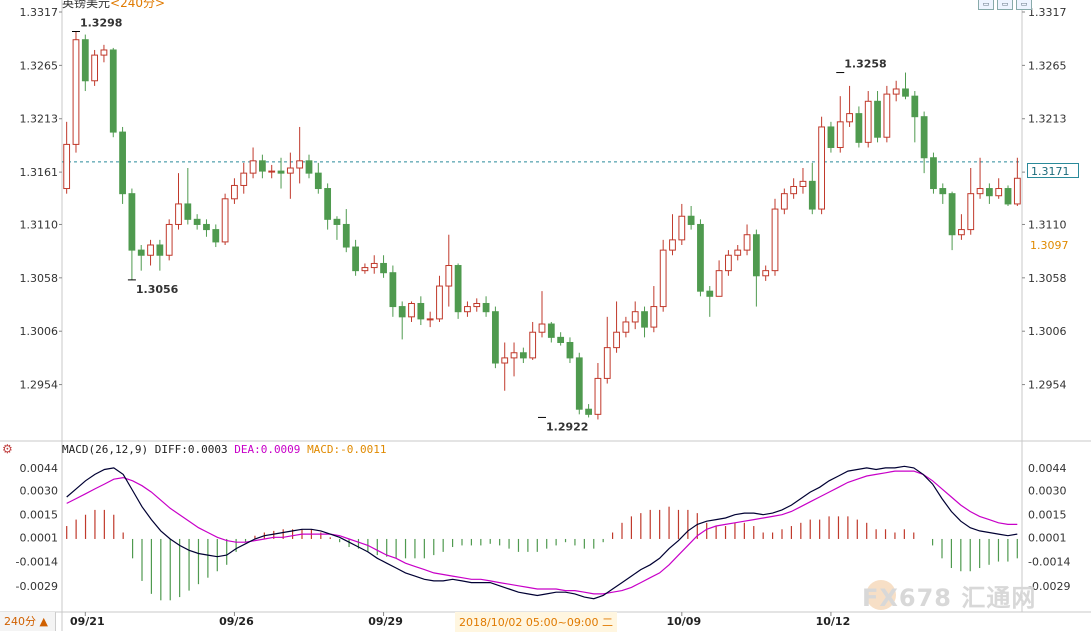 This screenshot has width=1091, height=632. What do you see at coordinates (39, 65) in the screenshot?
I see `price-tick-left-1: 1.3265` at bounding box center [39, 65].